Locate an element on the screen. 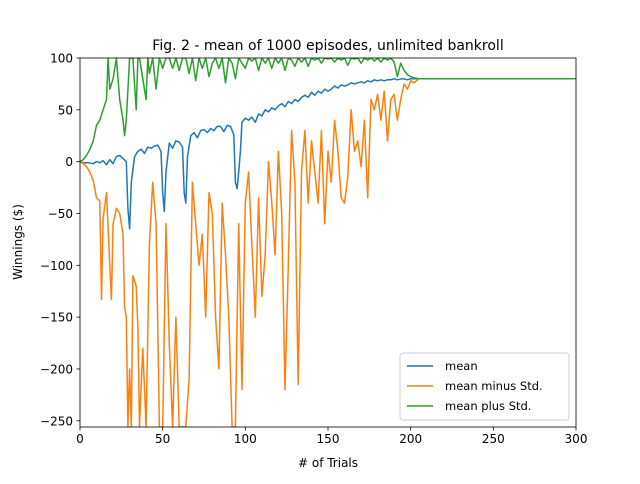 The width and height of the screenshot is (640, 484). x-tick-label: 250 is located at coordinates (493, 439).